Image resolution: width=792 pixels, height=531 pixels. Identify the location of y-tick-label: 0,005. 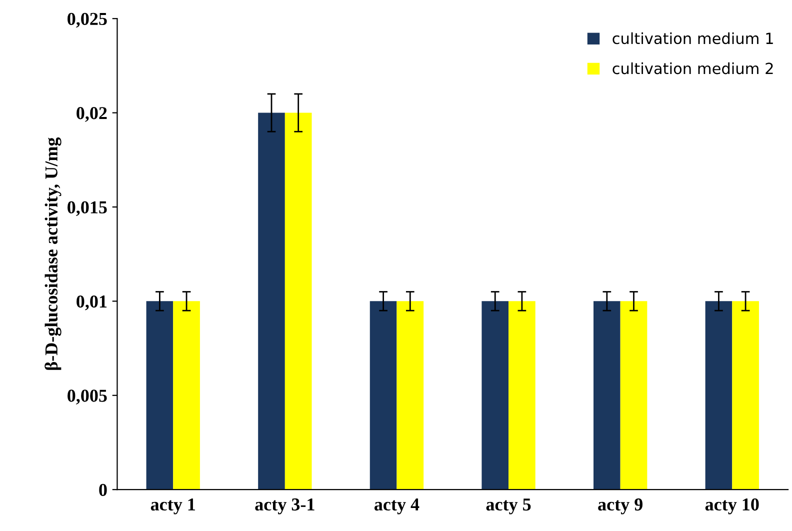
(87, 397).